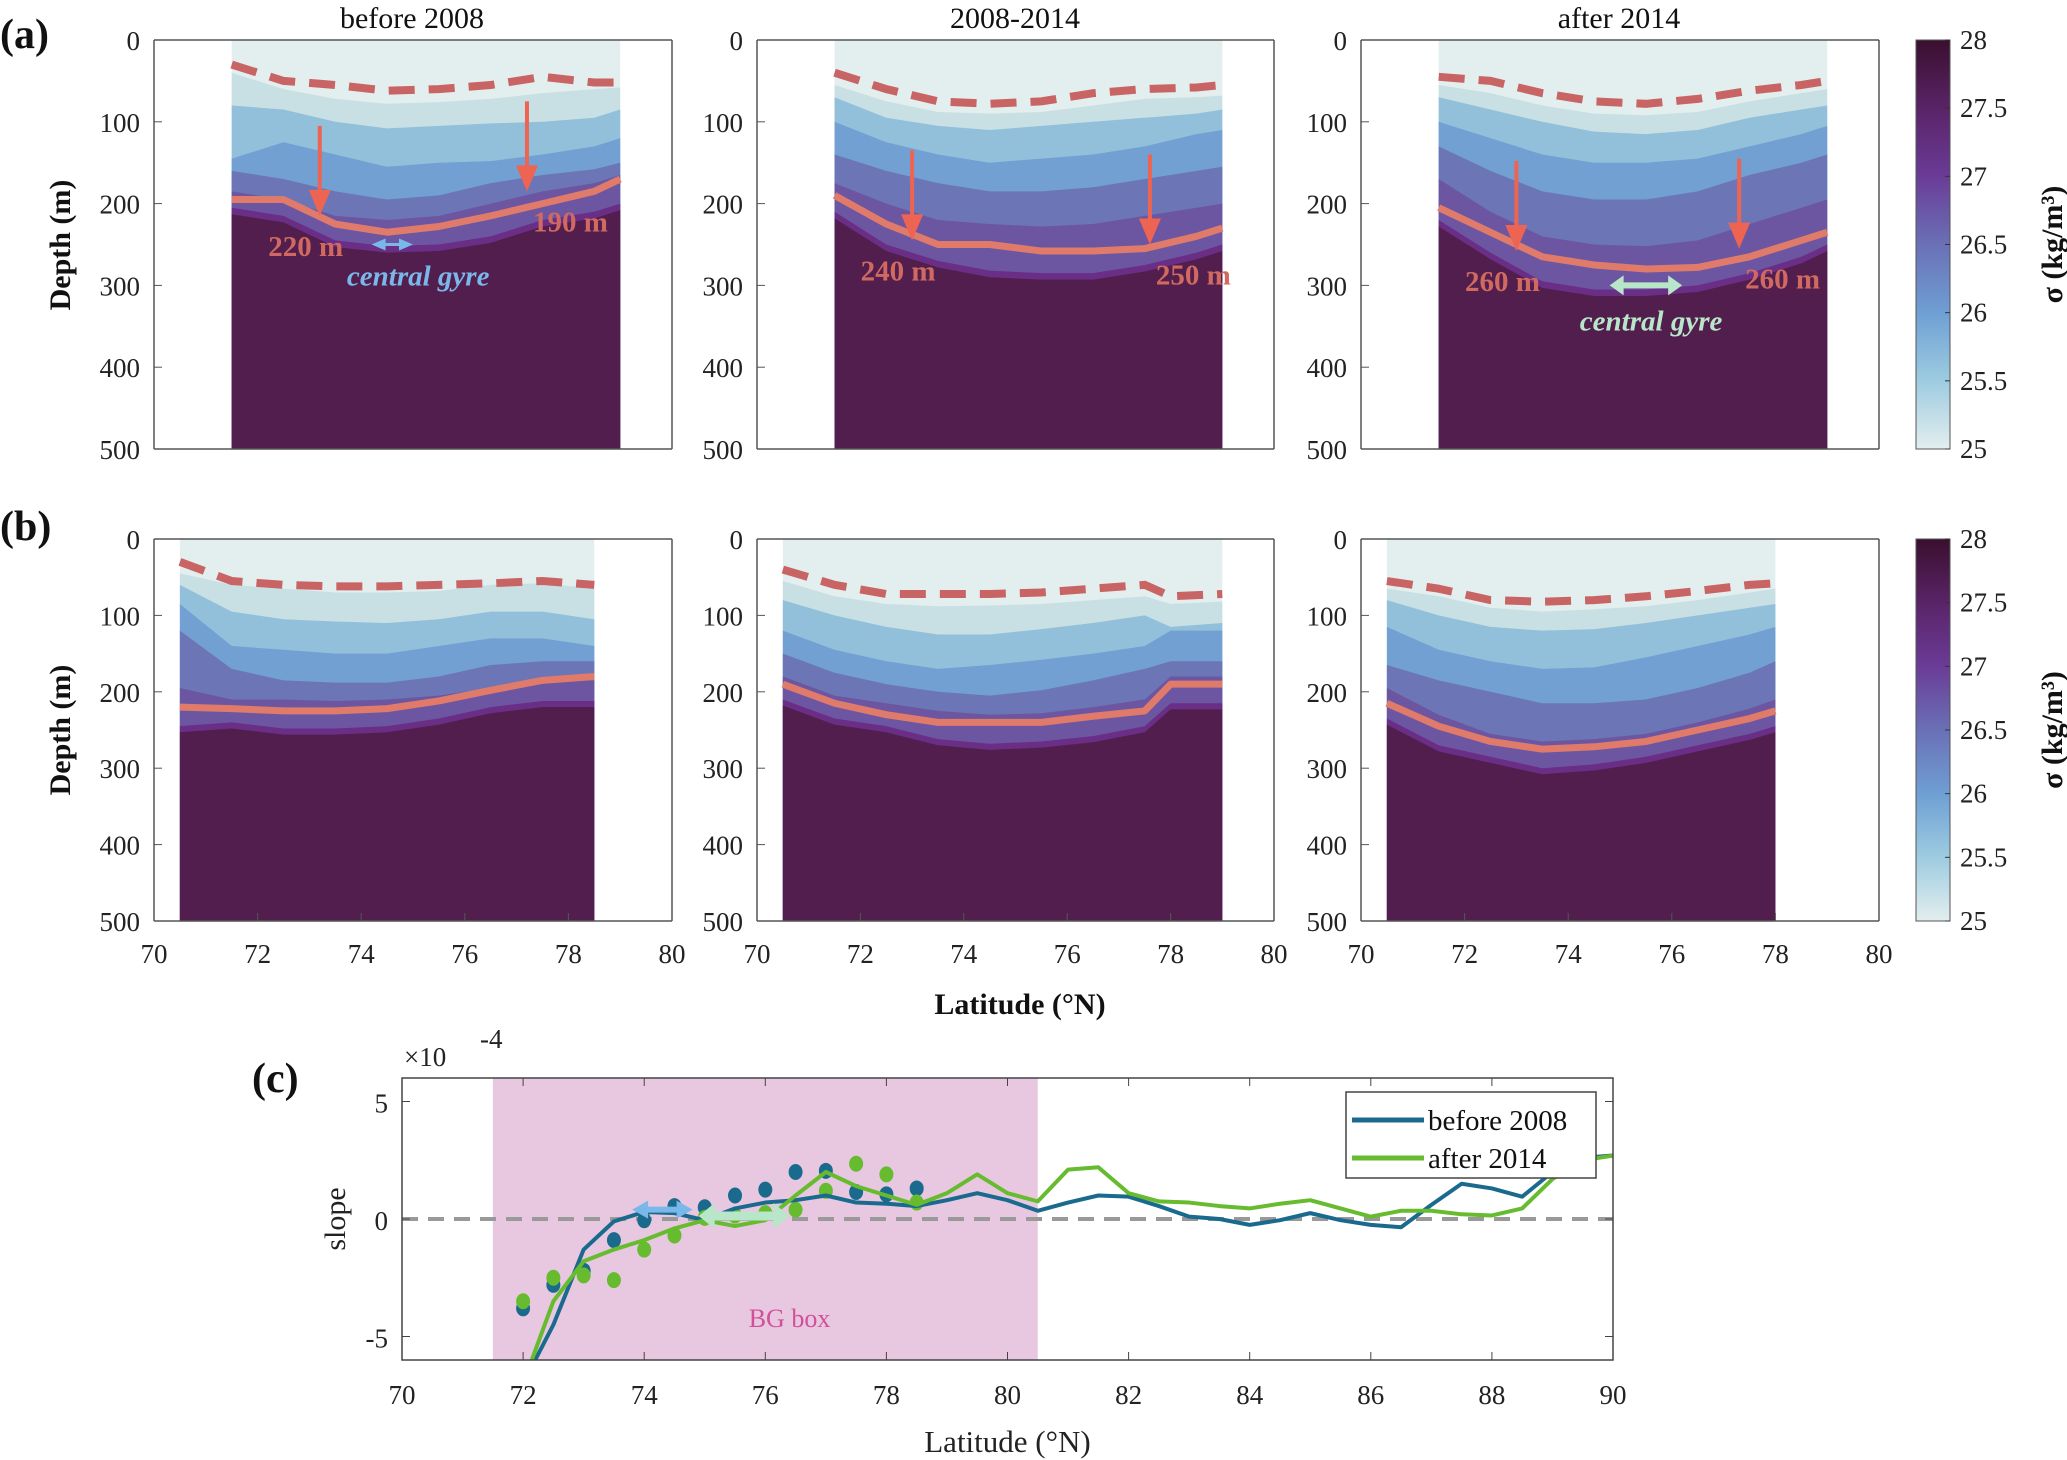 The width and height of the screenshot is (2067, 1460). Describe the element at coordinates (154, 954) in the screenshot. I see `x-tick-label: 70` at that location.